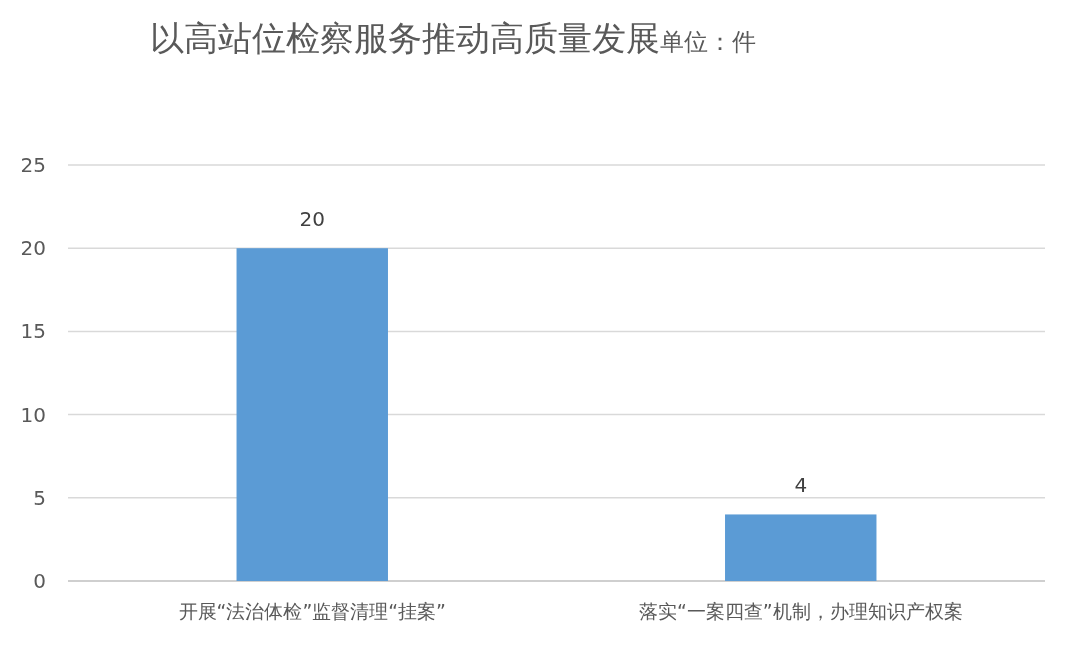 The height and width of the screenshot is (649, 1080). What do you see at coordinates (33, 331) in the screenshot?
I see `y-tick-label: 15` at bounding box center [33, 331].